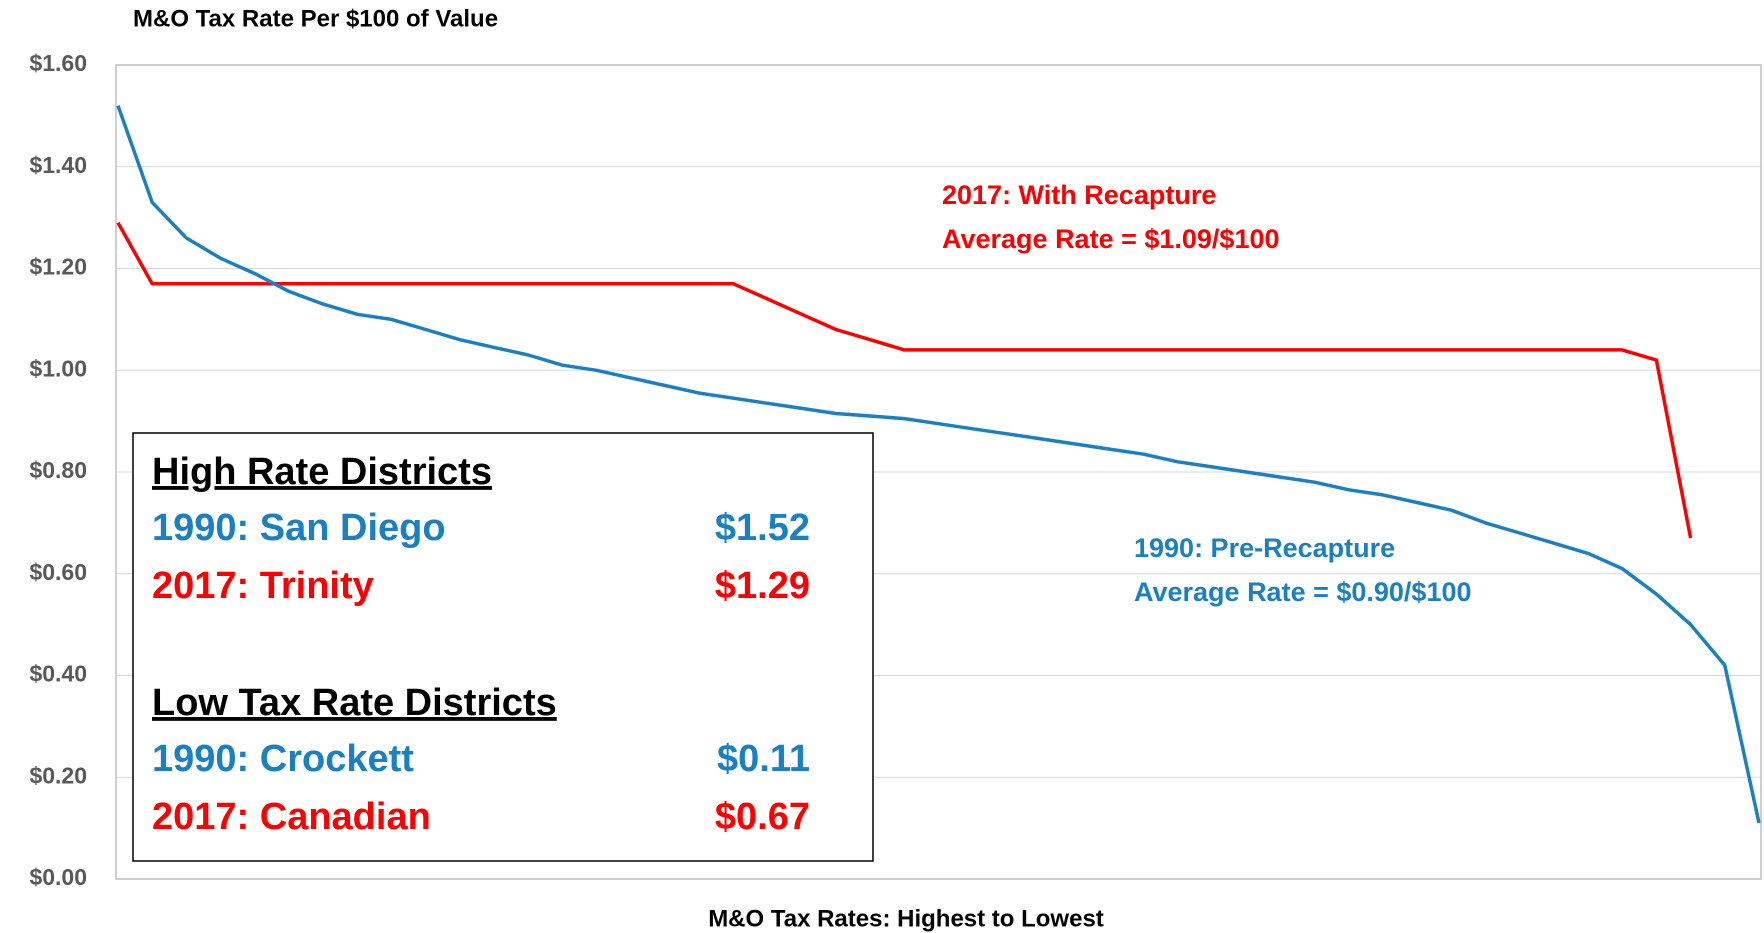 Image resolution: width=1764 pixels, height=933 pixels. What do you see at coordinates (322, 472) in the screenshot?
I see `box-heading: High Rate Districts` at bounding box center [322, 472].